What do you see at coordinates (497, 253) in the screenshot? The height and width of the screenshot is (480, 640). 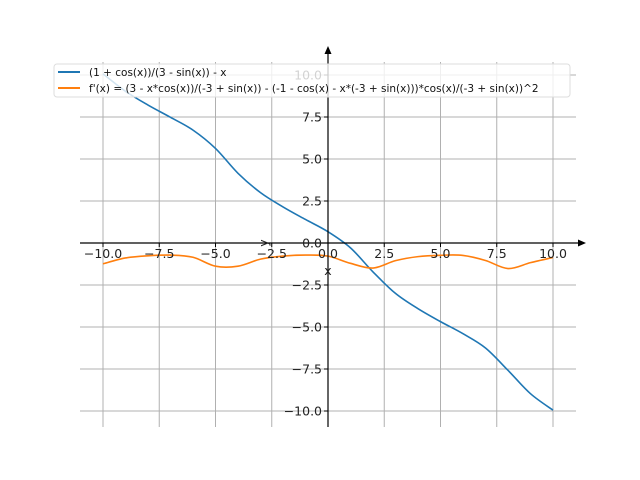 I see `x-tick-label: 7.5` at bounding box center [497, 253].